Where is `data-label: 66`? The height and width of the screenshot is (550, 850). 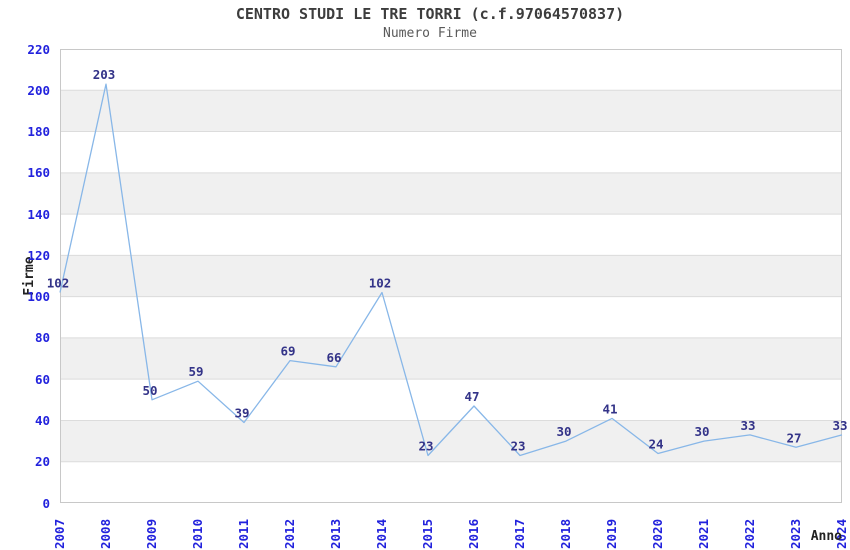
data-label: 66 is located at coordinates (333, 357).